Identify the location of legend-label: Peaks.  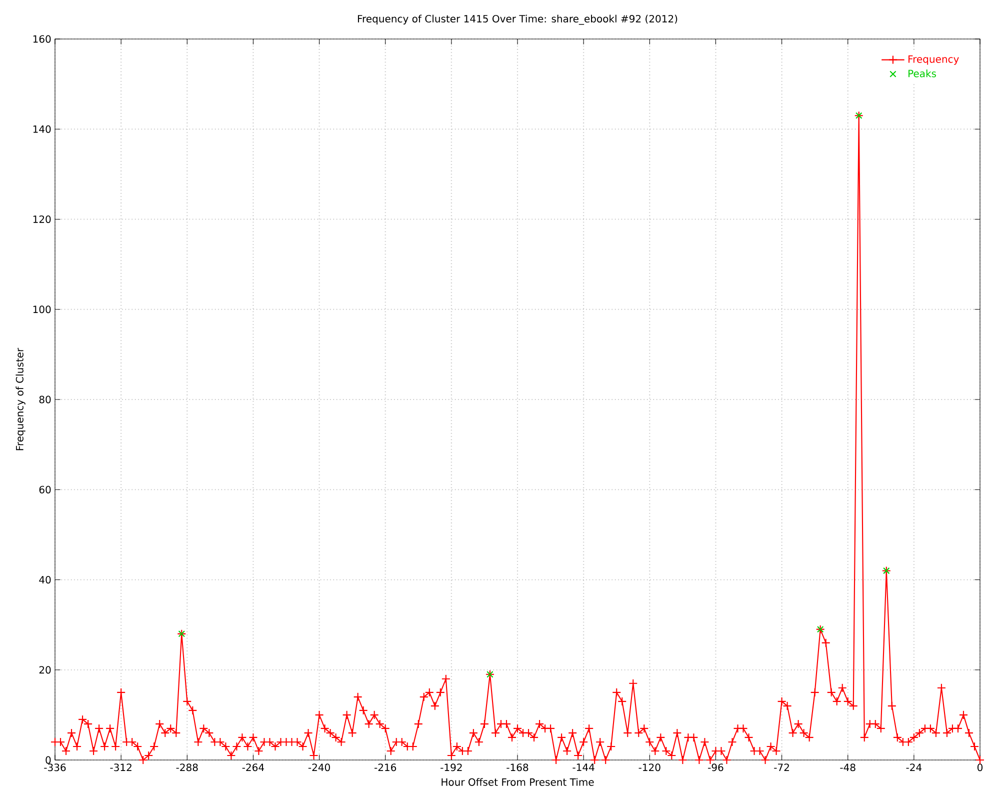
(922, 74).